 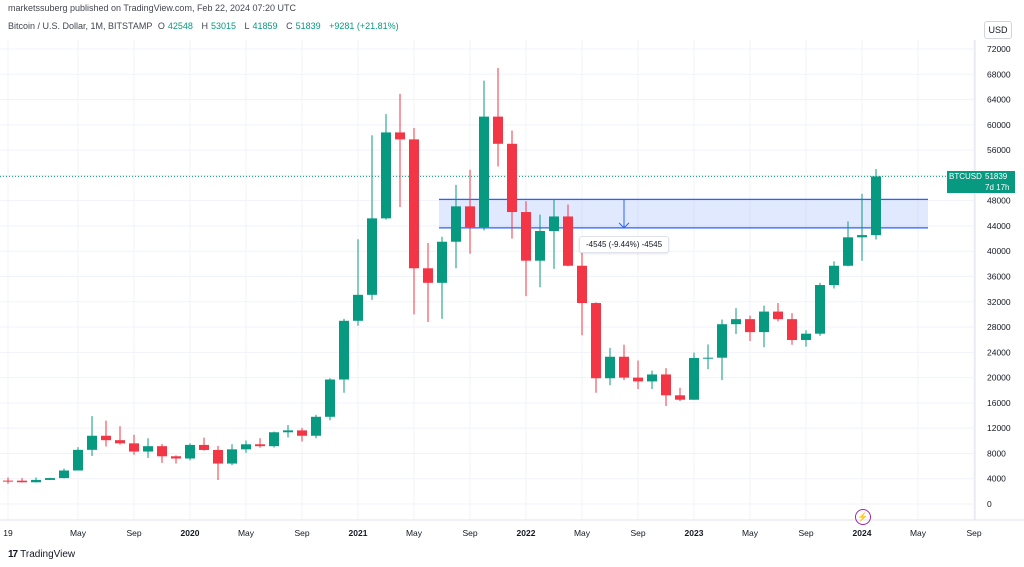 What do you see at coordinates (967, 182) in the screenshot?
I see `last-price-tag: BTCUSD` at bounding box center [967, 182].